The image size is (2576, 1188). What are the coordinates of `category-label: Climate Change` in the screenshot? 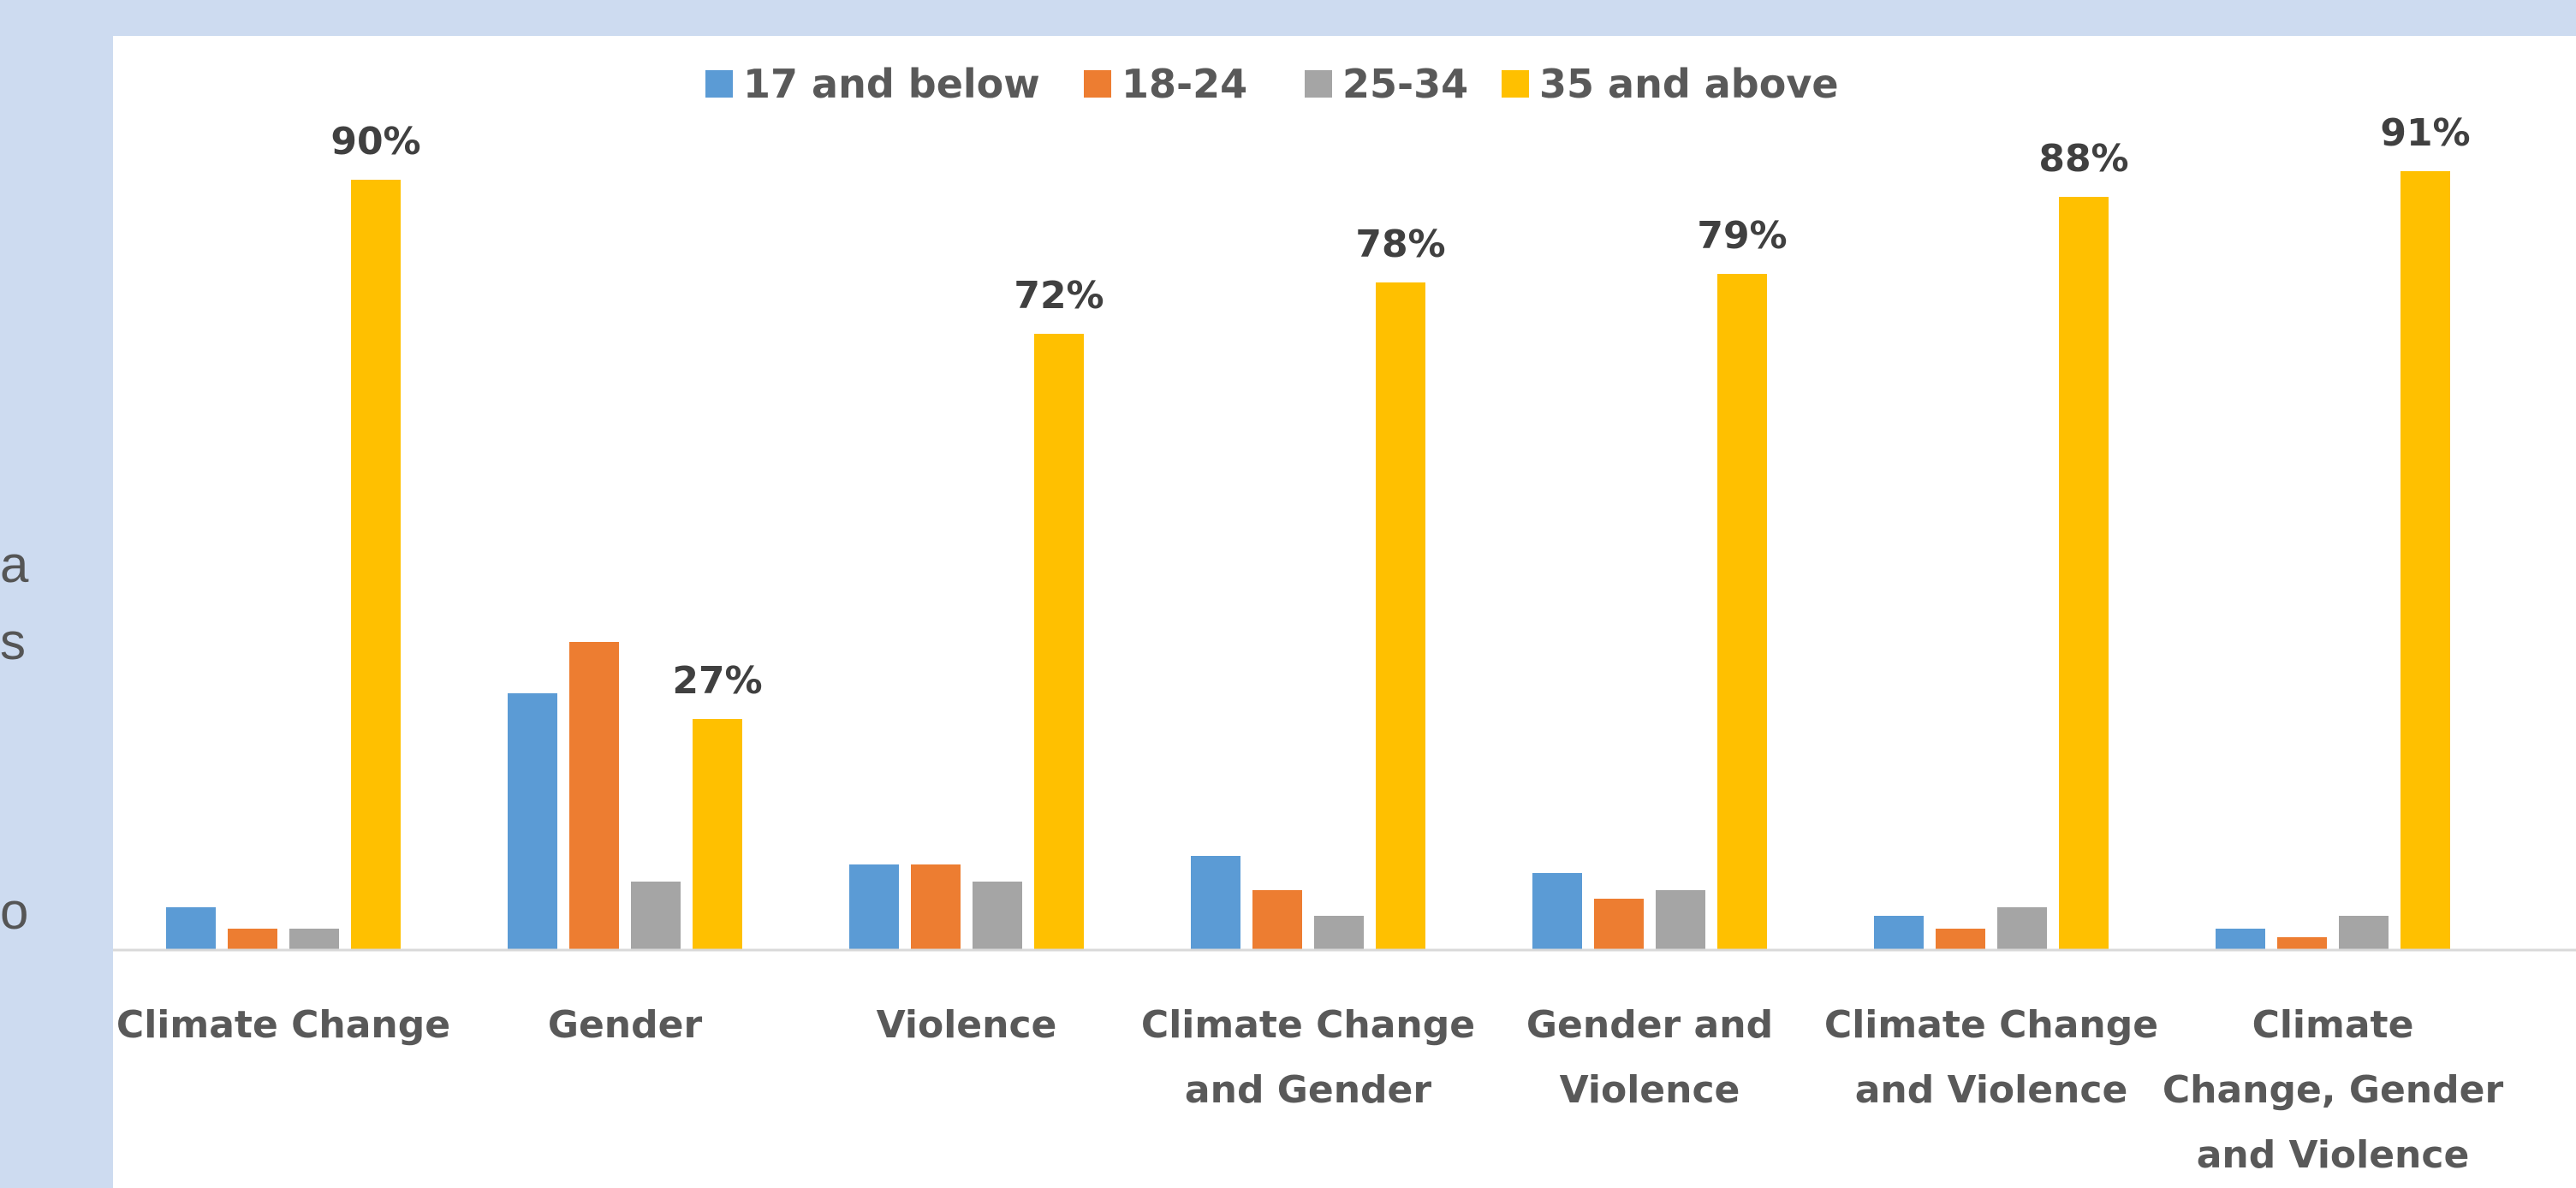 It's located at (283, 1025).